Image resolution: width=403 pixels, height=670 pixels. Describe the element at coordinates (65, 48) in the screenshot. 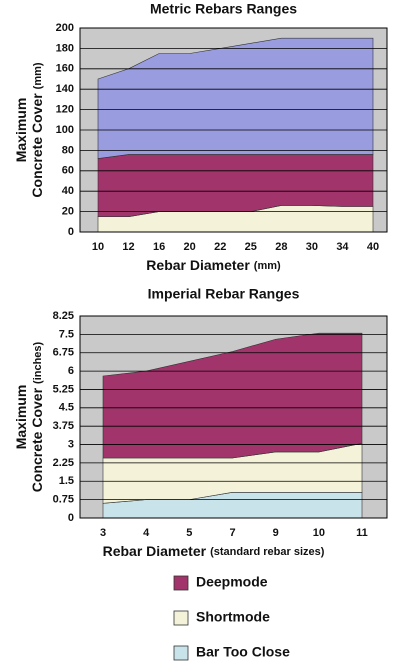

I see `y-tick-label: 180` at that location.